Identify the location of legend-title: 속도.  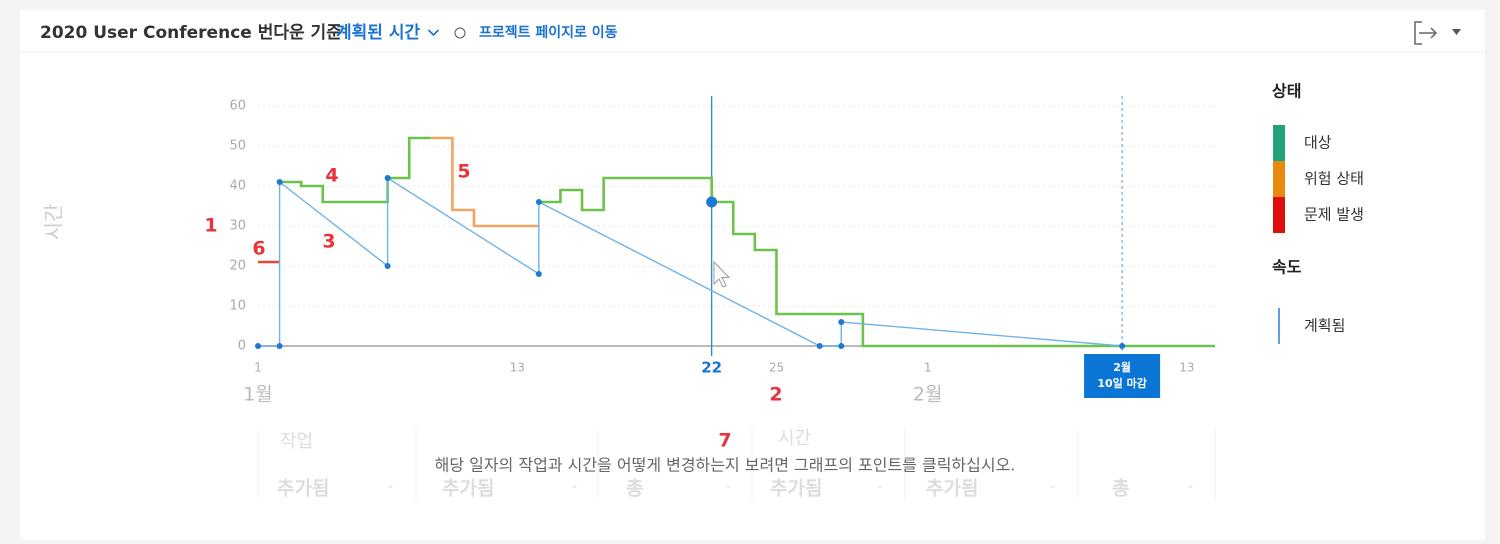
(1287, 267).